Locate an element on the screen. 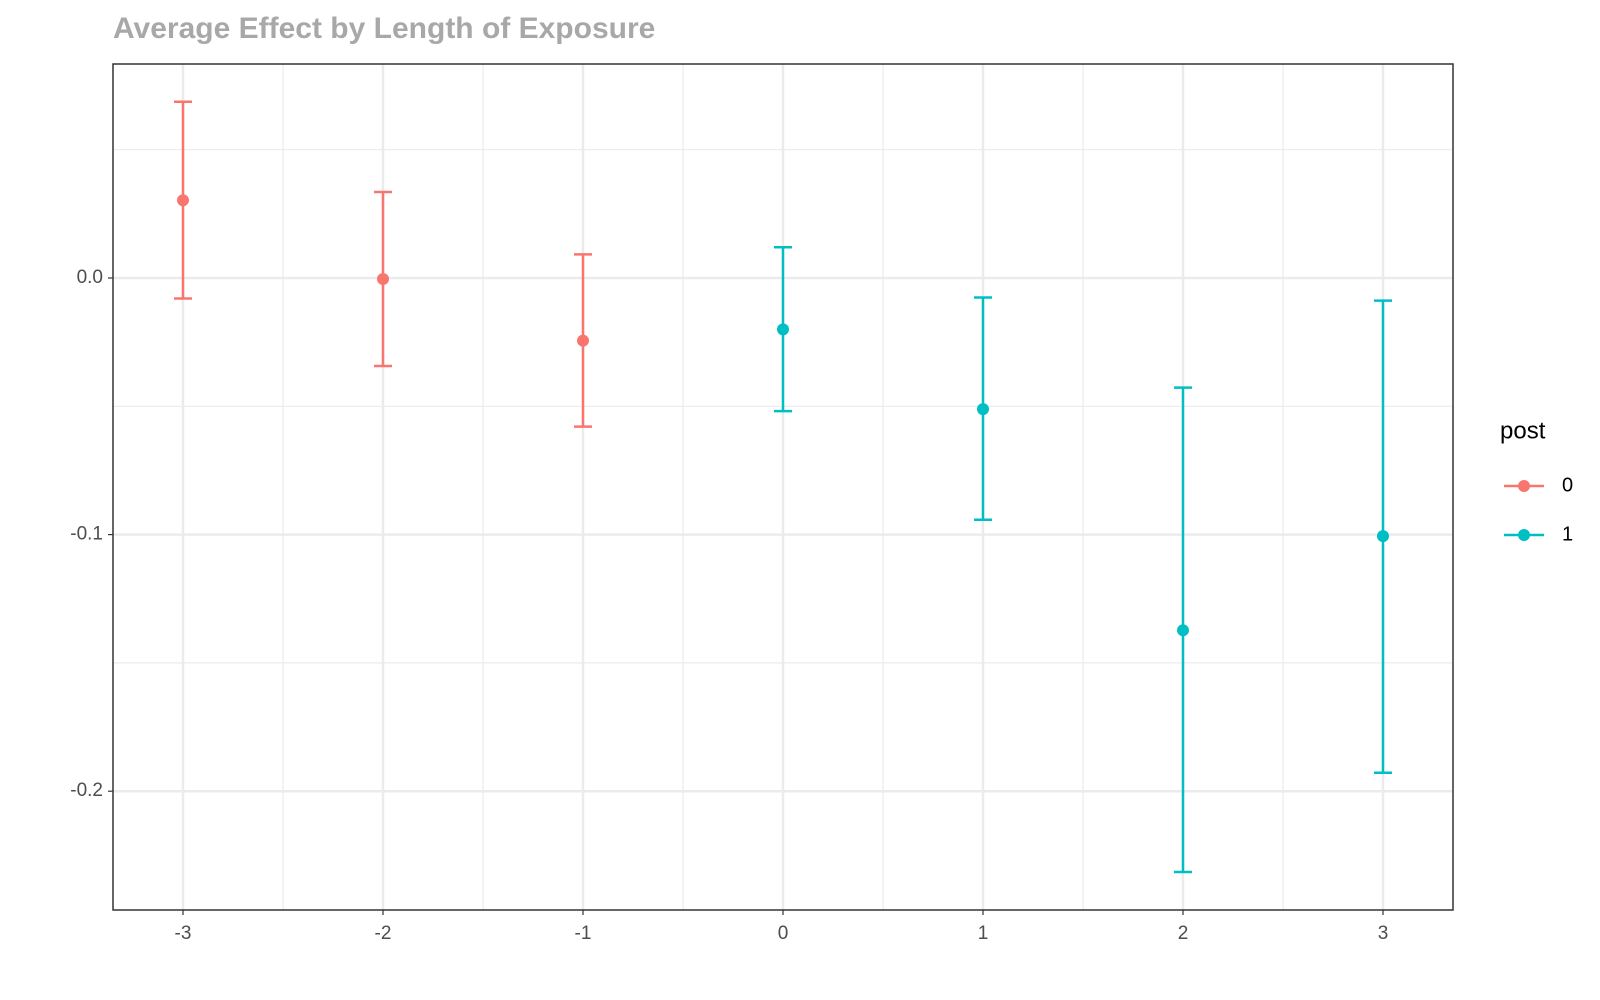 The image size is (1600, 1000). x-tick-label: -1 is located at coordinates (583, 933).